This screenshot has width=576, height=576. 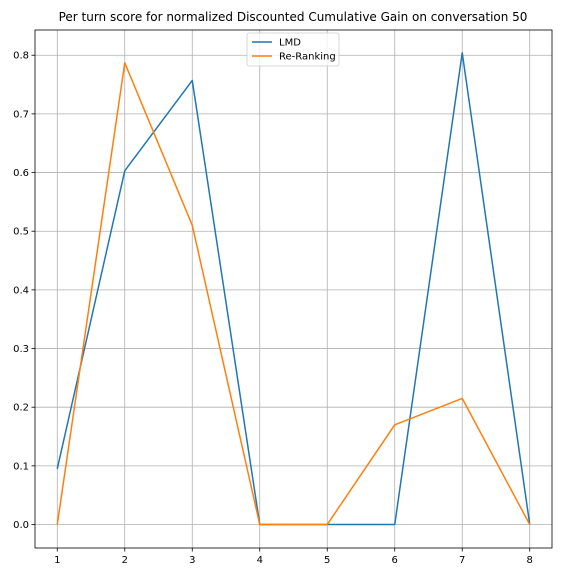 What do you see at coordinates (21, 466) in the screenshot?
I see `y-tick-label: 0.1` at bounding box center [21, 466].